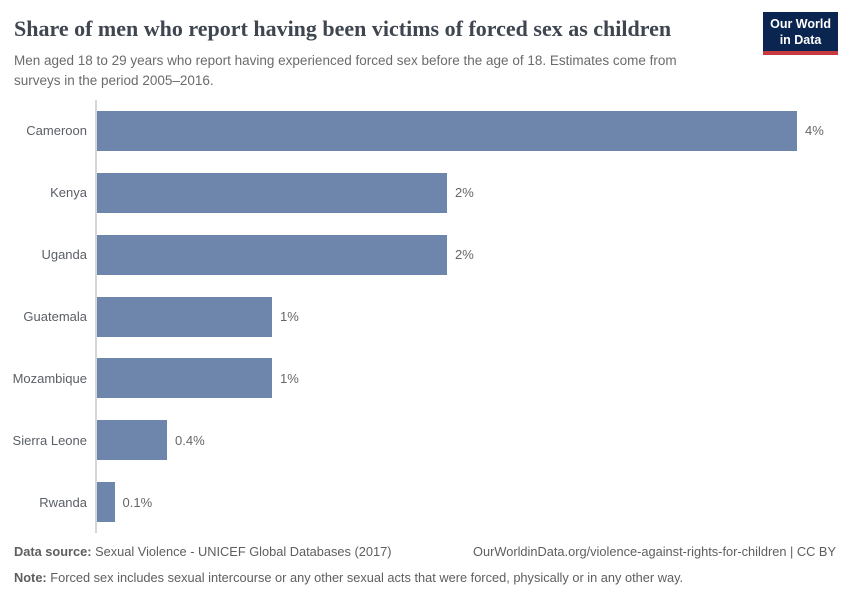 Image resolution: width=850 pixels, height=600 pixels. I want to click on bar-row: Mozambique 1%, so click(418, 378).